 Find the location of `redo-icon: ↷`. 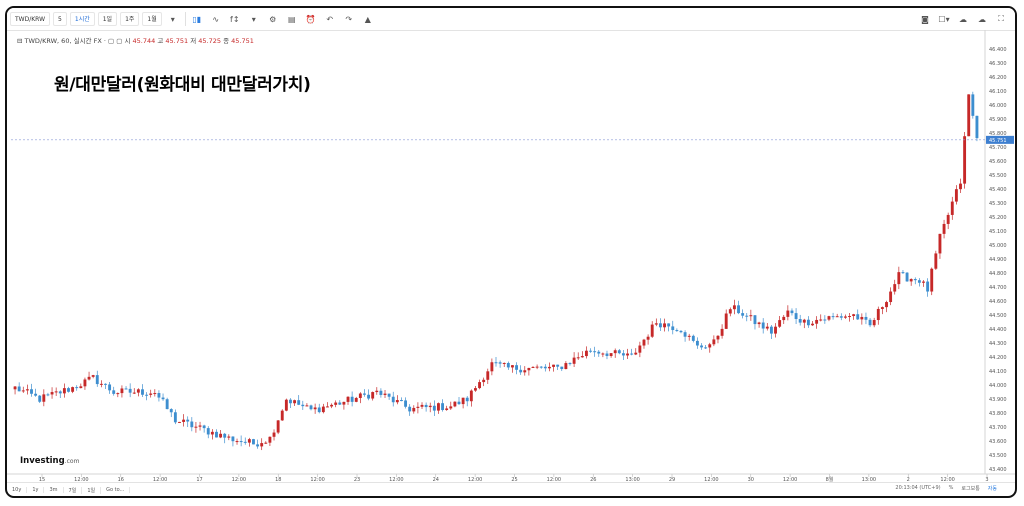

redo-icon: ↷ is located at coordinates (349, 19).